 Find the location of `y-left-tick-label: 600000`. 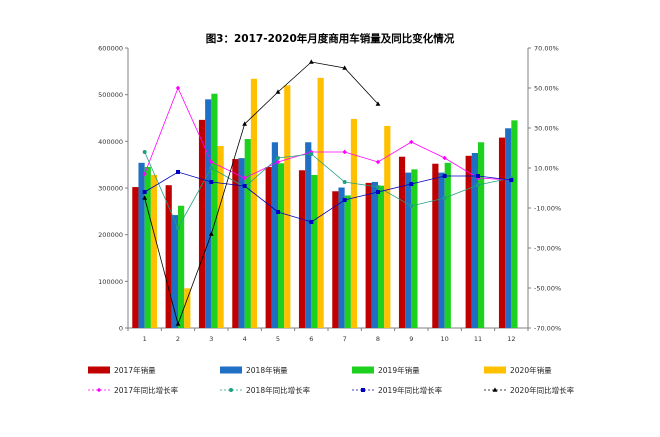

y-left-tick-label: 600000 is located at coordinates (110, 49).